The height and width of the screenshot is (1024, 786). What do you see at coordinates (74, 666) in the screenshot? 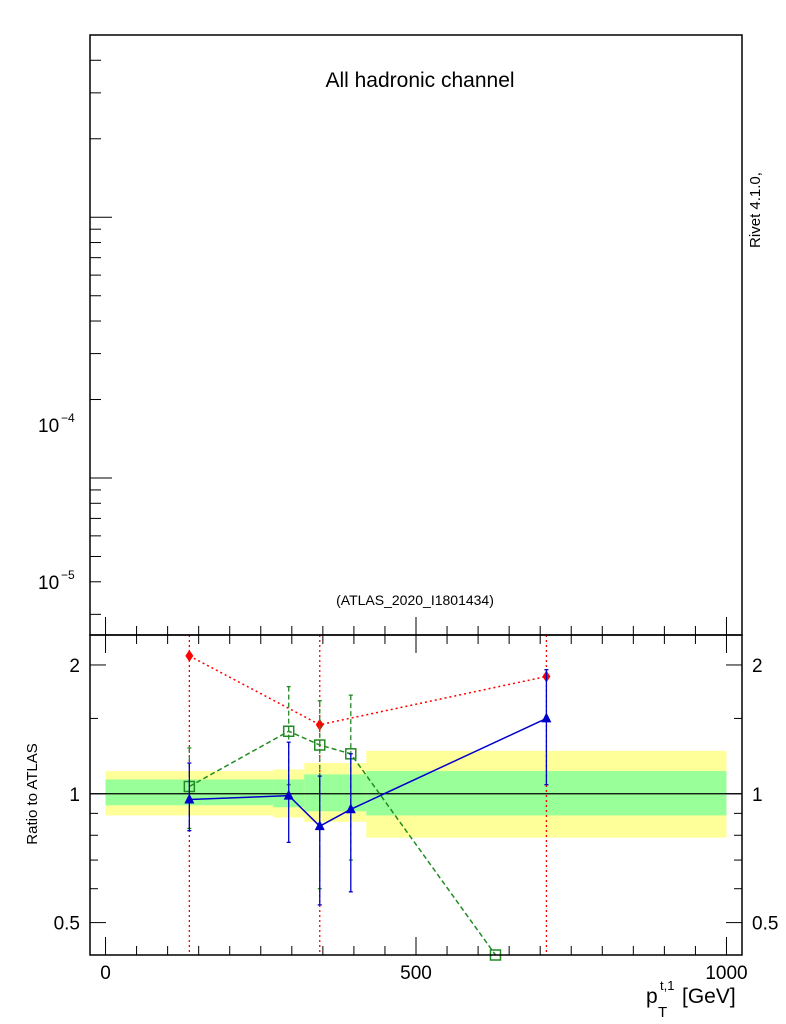
I see `ratio-ytick-label-left: 2` at bounding box center [74, 666].